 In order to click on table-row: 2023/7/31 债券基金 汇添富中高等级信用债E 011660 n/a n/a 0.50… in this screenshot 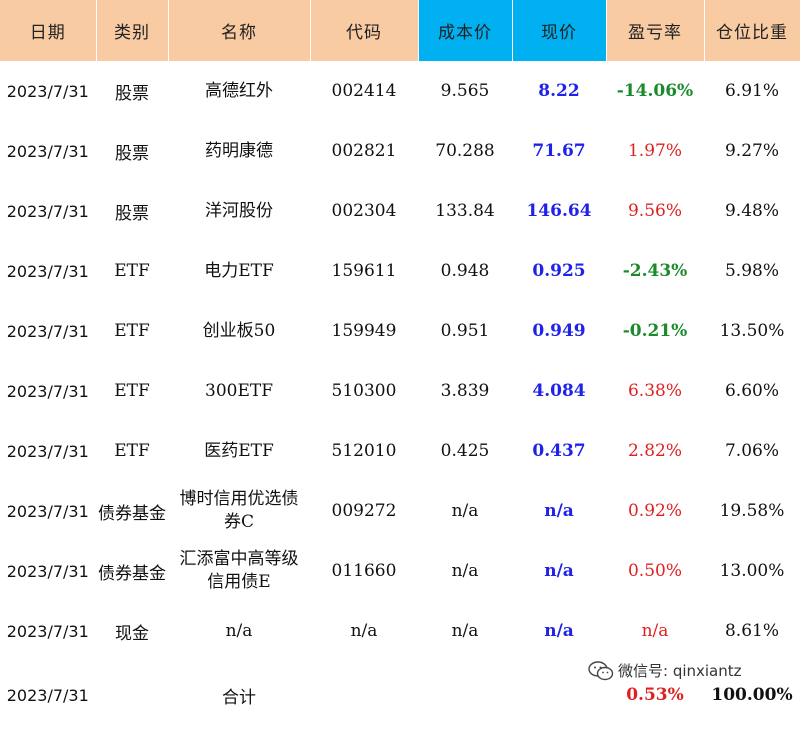, I will do `click(400, 571)`.